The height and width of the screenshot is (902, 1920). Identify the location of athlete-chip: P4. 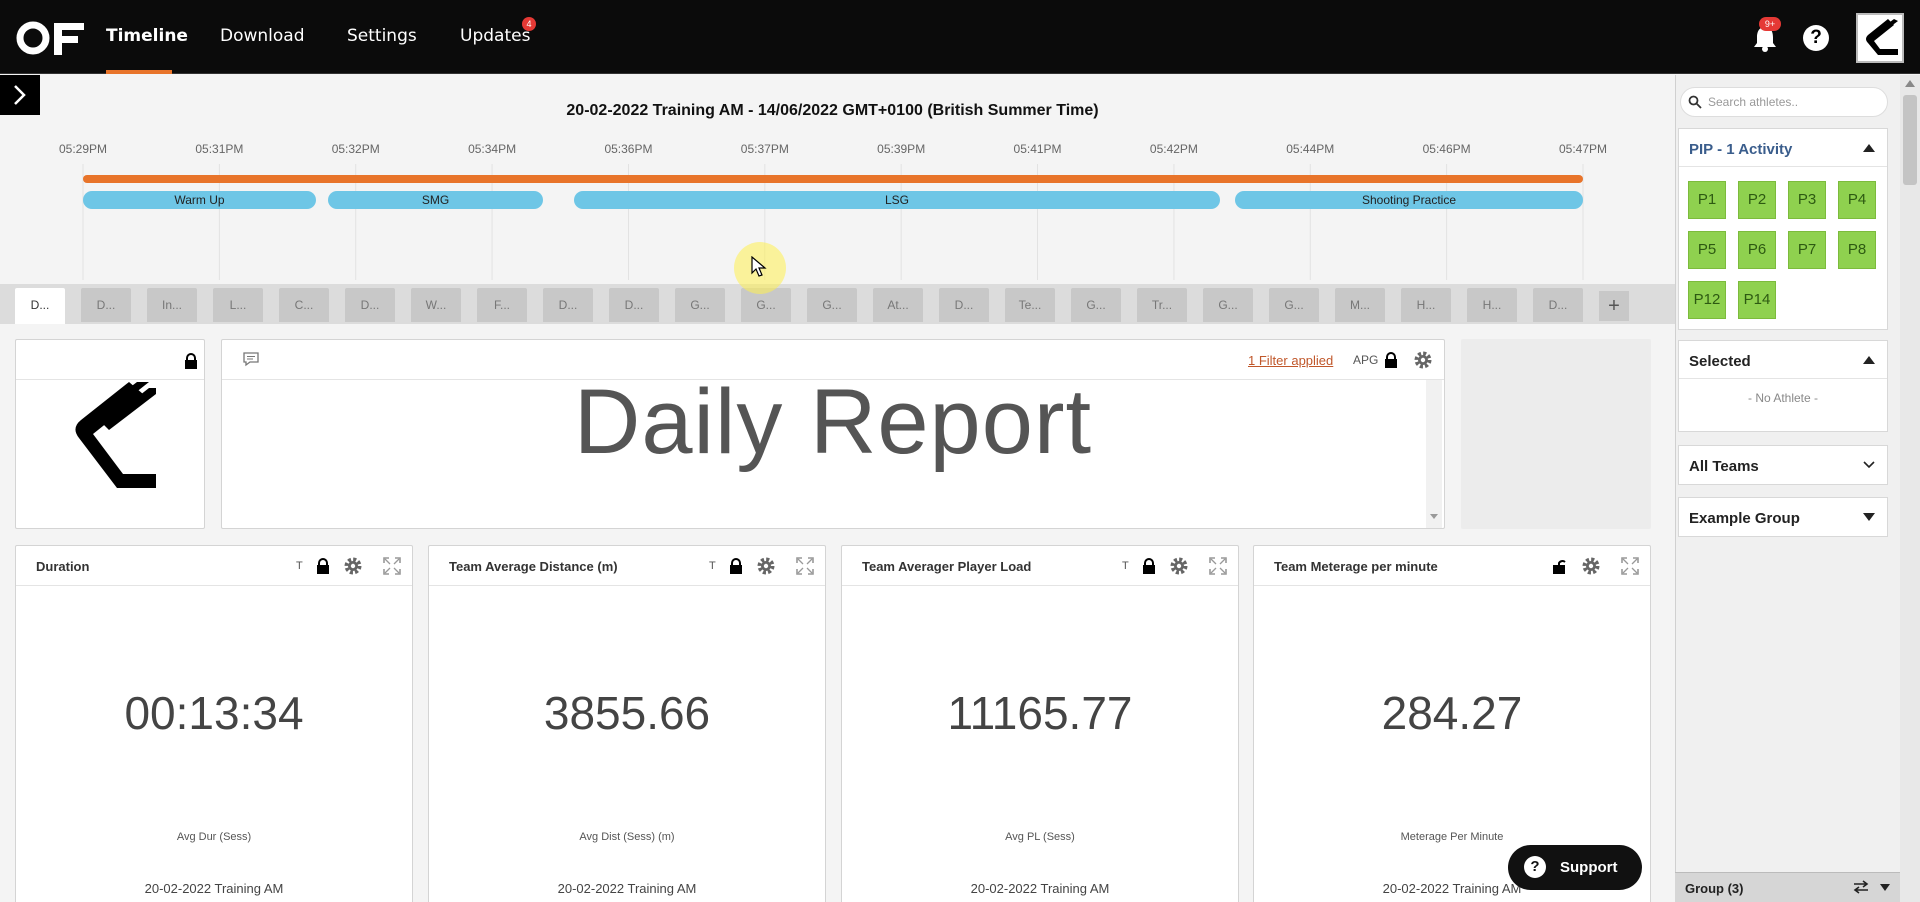
(1857, 200).